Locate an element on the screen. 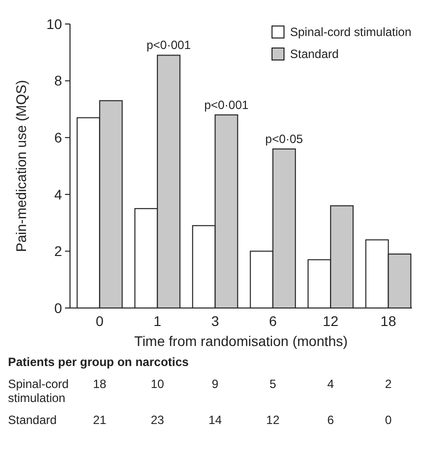 The height and width of the screenshot is (449, 430). text: 4 is located at coordinates (330, 384).